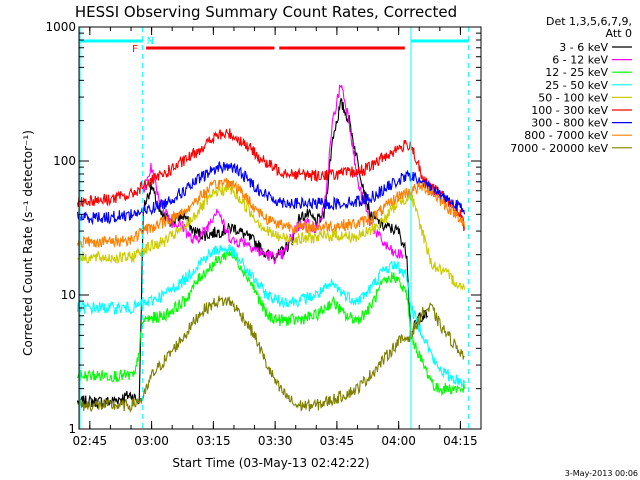 Image resolution: width=640 pixels, height=480 pixels. Describe the element at coordinates (151, 441) in the screenshot. I see `x-tick-label: 03:00` at that location.